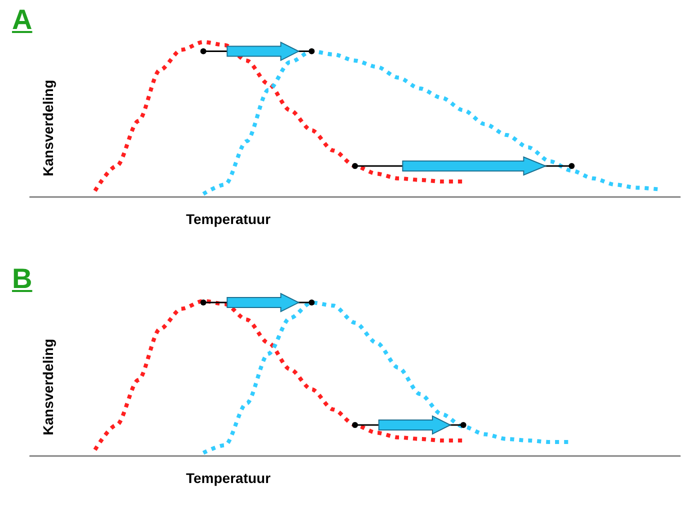 This screenshot has height=518, width=682. Describe the element at coordinates (22, 279) in the screenshot. I see `chart-title: B` at that location.